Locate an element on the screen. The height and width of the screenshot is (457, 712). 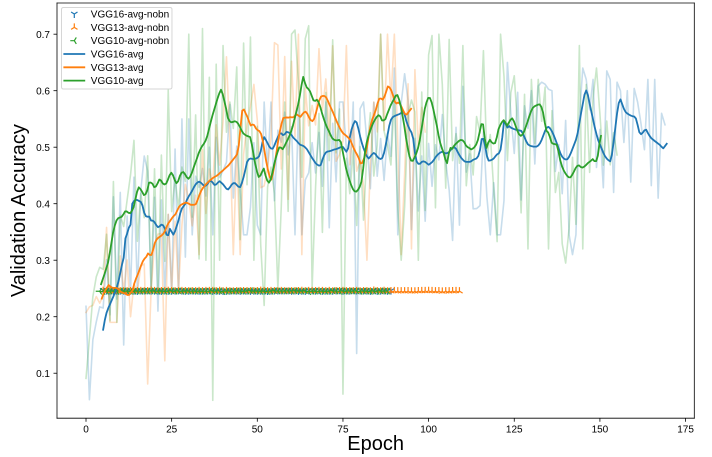
svg-text: 150 is located at coordinates (600, 429).